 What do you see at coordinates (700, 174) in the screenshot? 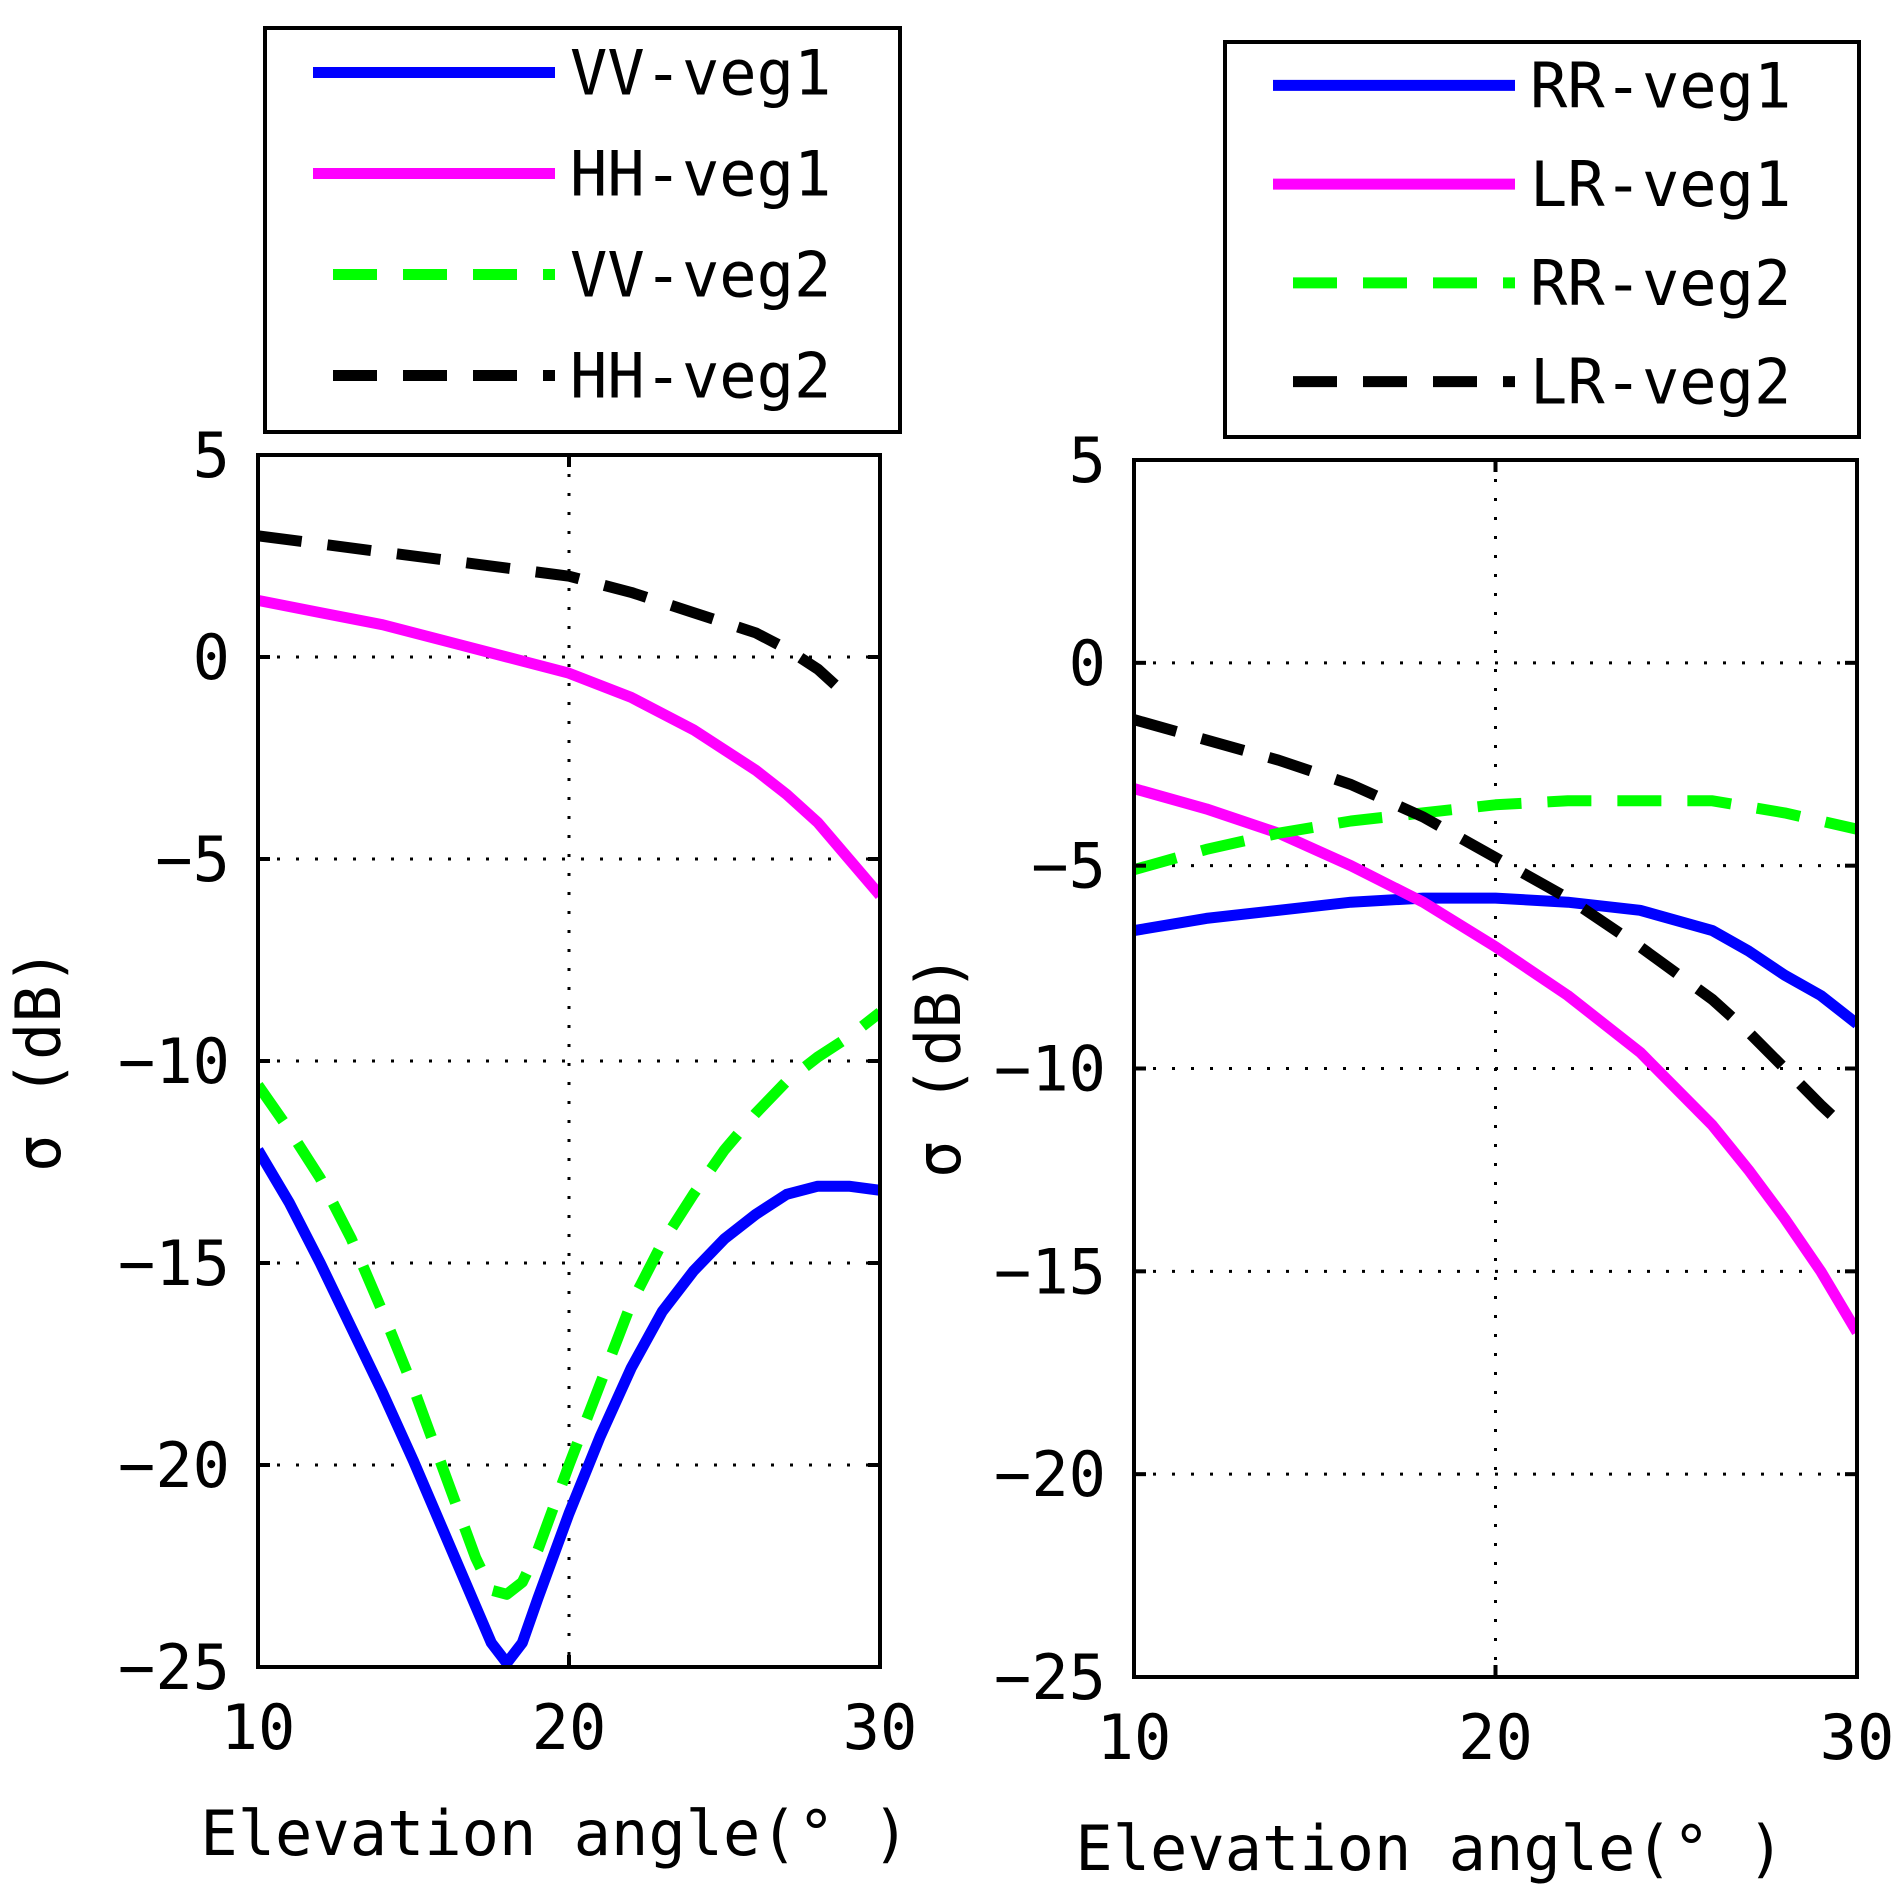
I see `legend-label-HH-veg1: HH-veg1` at bounding box center [700, 174].